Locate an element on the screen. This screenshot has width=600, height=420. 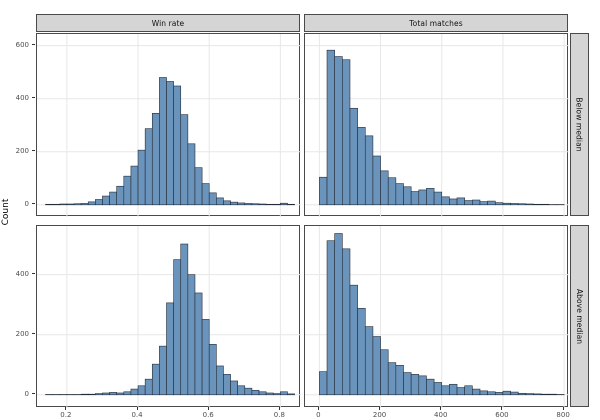
facet-strip-label: Below median is located at coordinates (580, 124).